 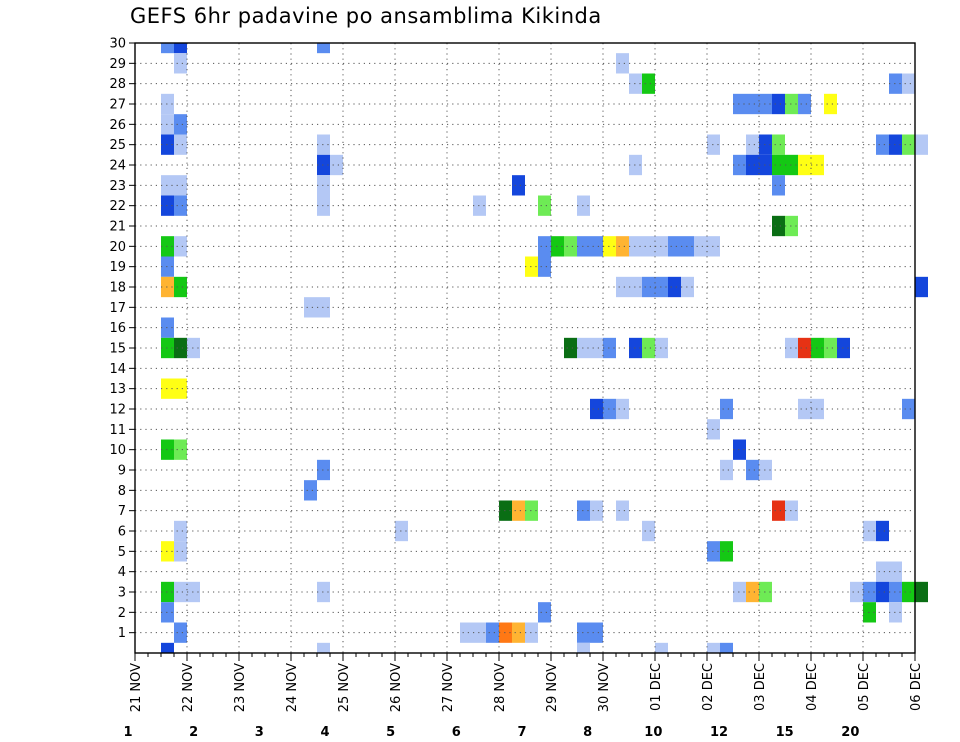 What do you see at coordinates (500, 687) in the screenshot?
I see `x-tick-label: 28 NOV` at bounding box center [500, 687].